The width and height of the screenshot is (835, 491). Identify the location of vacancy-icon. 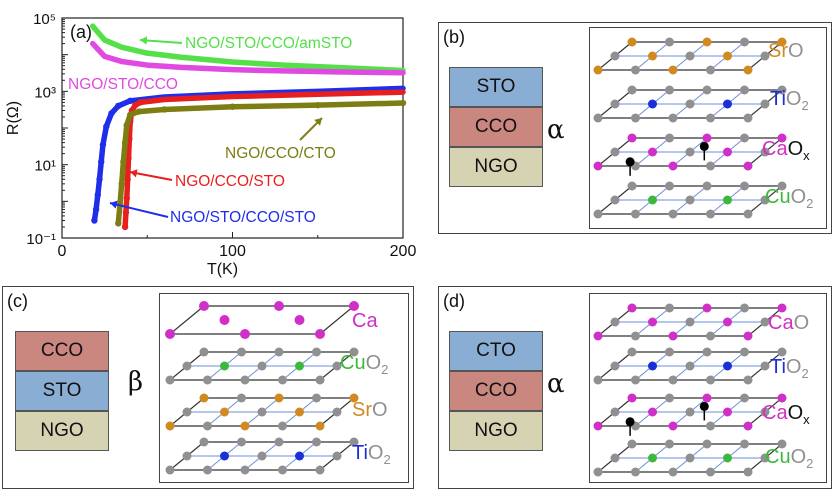
(704, 406).